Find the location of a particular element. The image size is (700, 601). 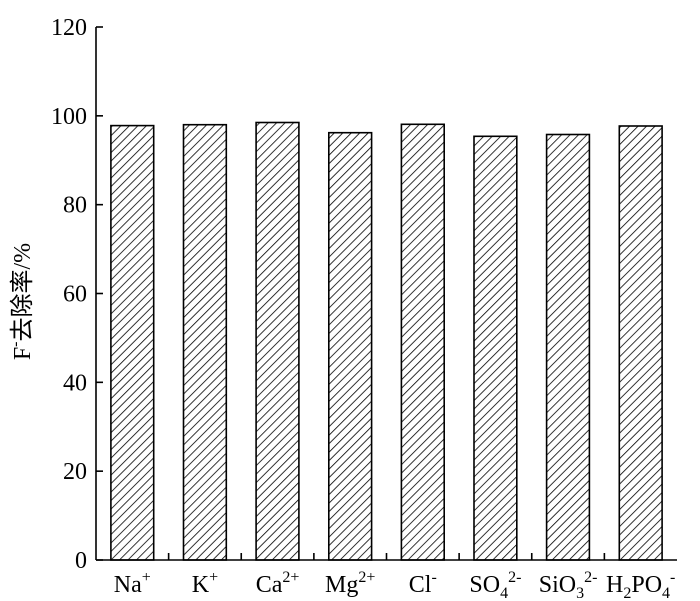

x-tick-label-8: H2PO4- is located at coordinates (640, 585).